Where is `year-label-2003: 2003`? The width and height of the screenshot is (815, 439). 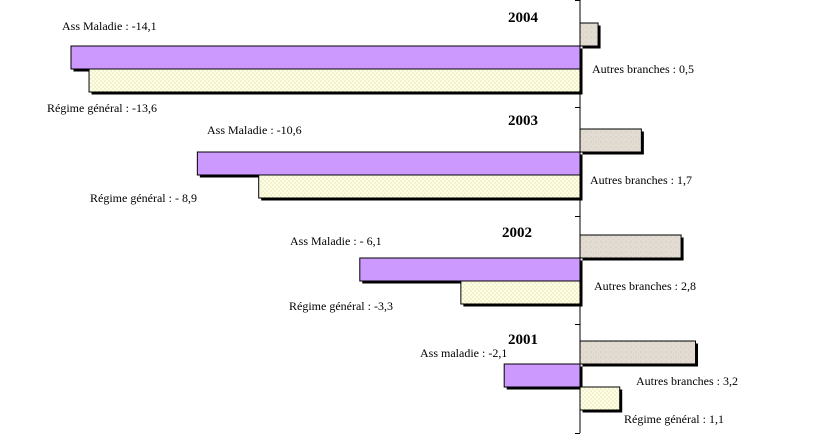
year-label-2003: 2003 is located at coordinates (523, 121).